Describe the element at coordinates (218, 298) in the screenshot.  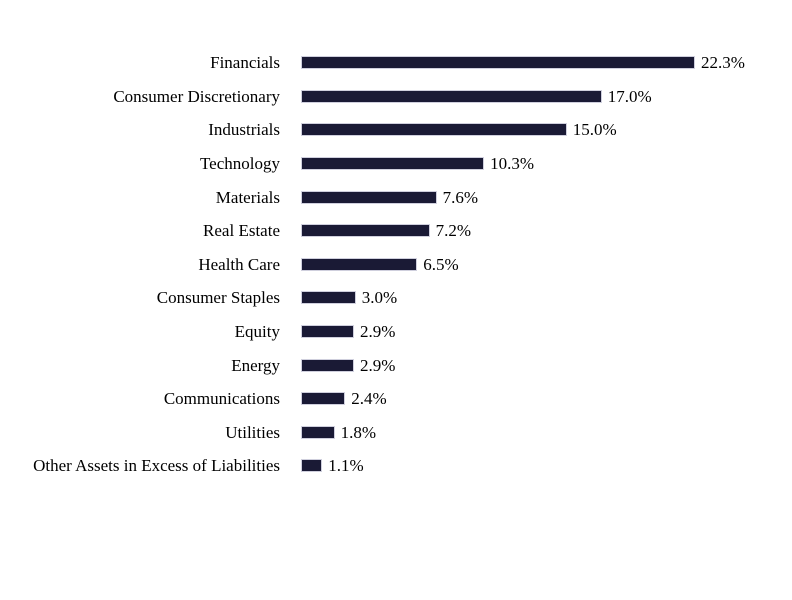
I see `category-label: Consumer Staples` at that location.